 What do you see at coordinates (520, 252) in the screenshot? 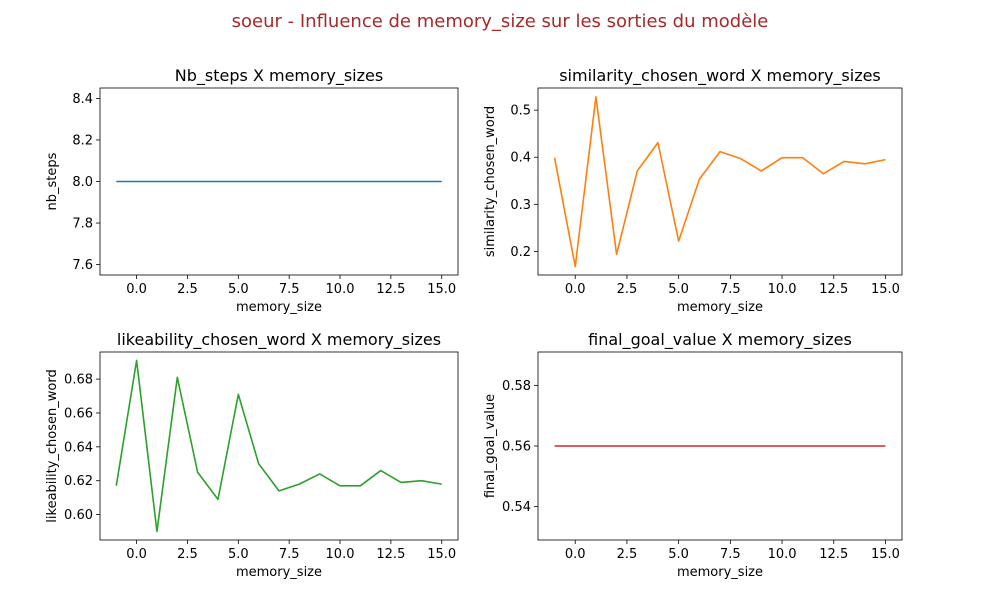
I see `y-tick-label: 0.2` at bounding box center [520, 252].